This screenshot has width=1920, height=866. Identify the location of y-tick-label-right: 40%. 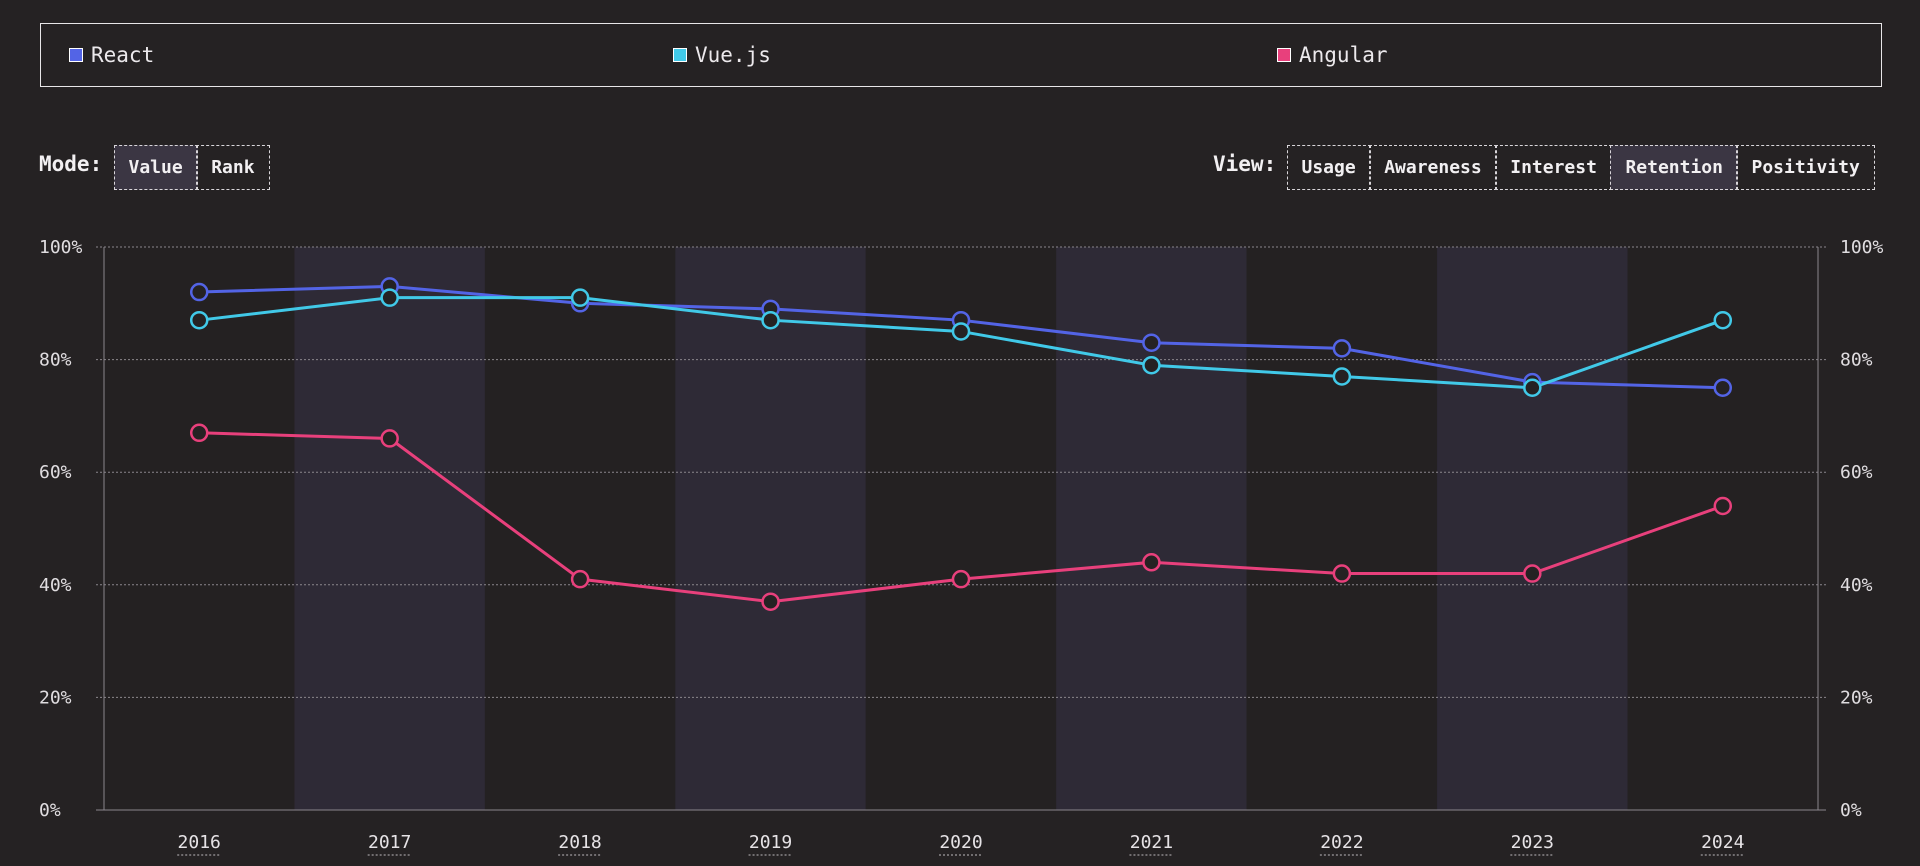
(1856, 585).